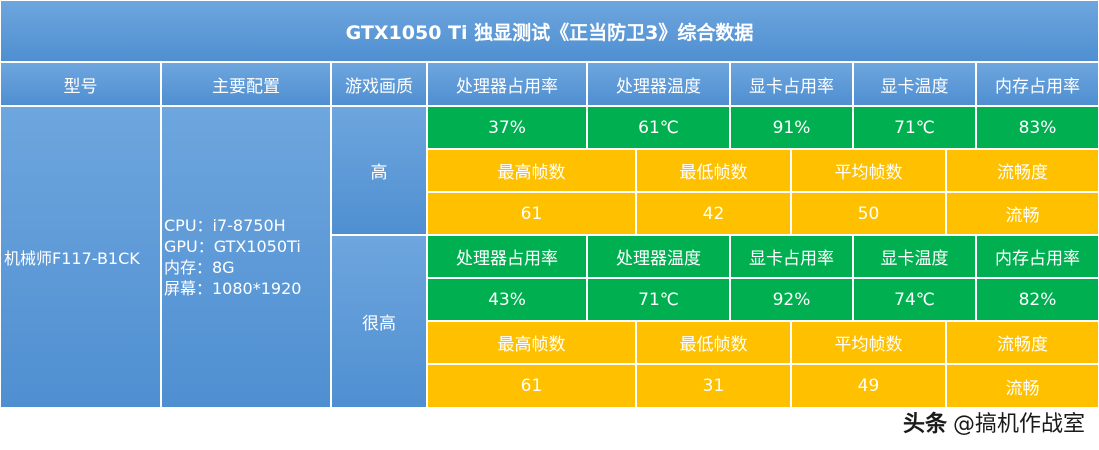 The height and width of the screenshot is (450, 1099). I want to click on model-cell: 机械师F117-B1CK, so click(80, 257).